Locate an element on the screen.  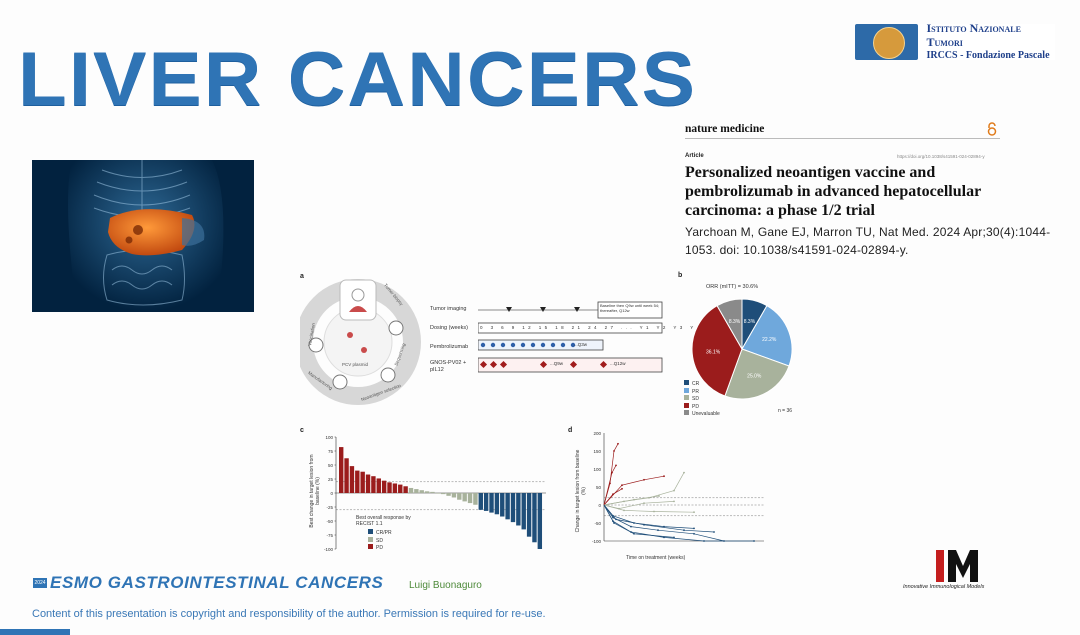
pie-slice-unevaluable is located at coordinates (729, 324).